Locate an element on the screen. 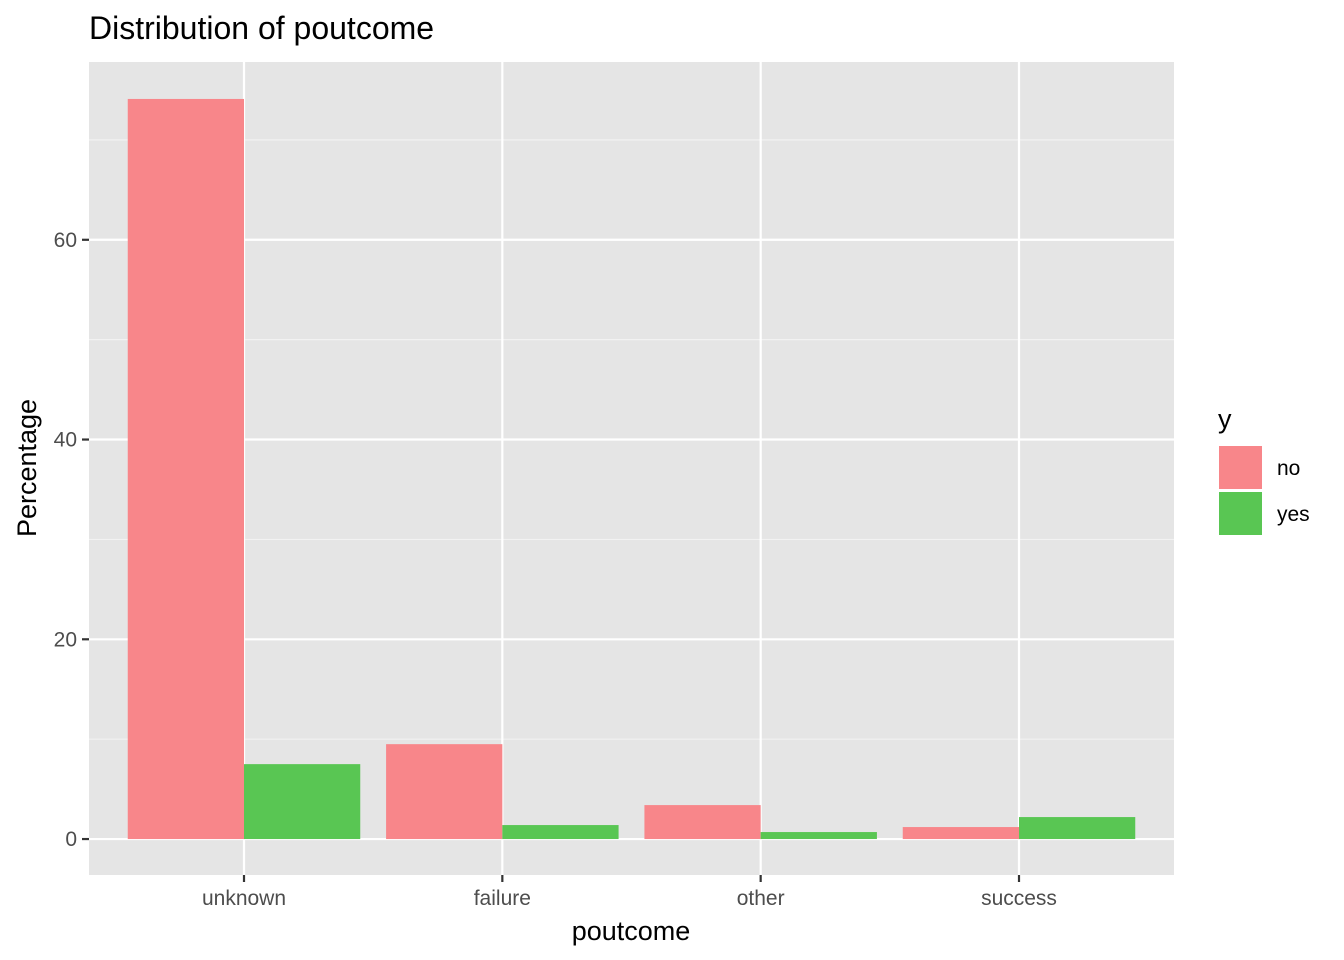 The height and width of the screenshot is (960, 1344). bar-no-failure is located at coordinates (444, 792).